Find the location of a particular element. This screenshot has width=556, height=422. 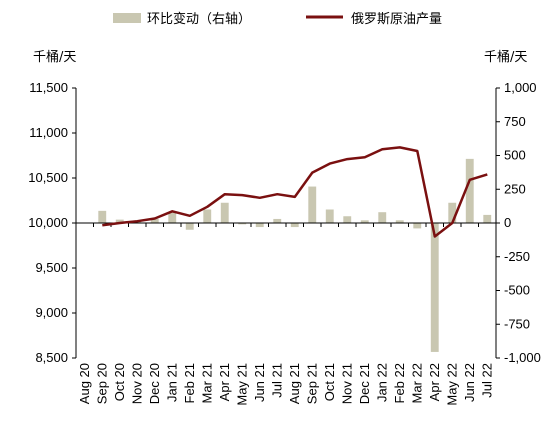

category-label: Jul 22 is located at coordinates (486, 380).